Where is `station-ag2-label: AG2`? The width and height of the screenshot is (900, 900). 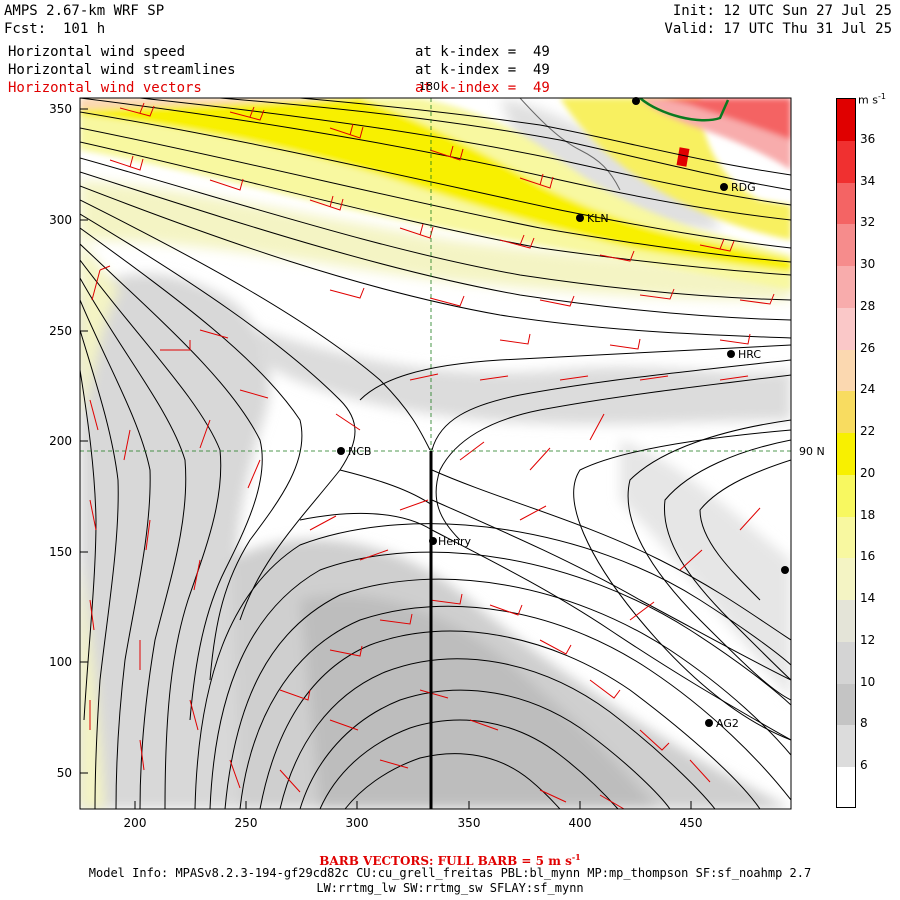
station-ag2-label: AG2 is located at coordinates (727, 723).